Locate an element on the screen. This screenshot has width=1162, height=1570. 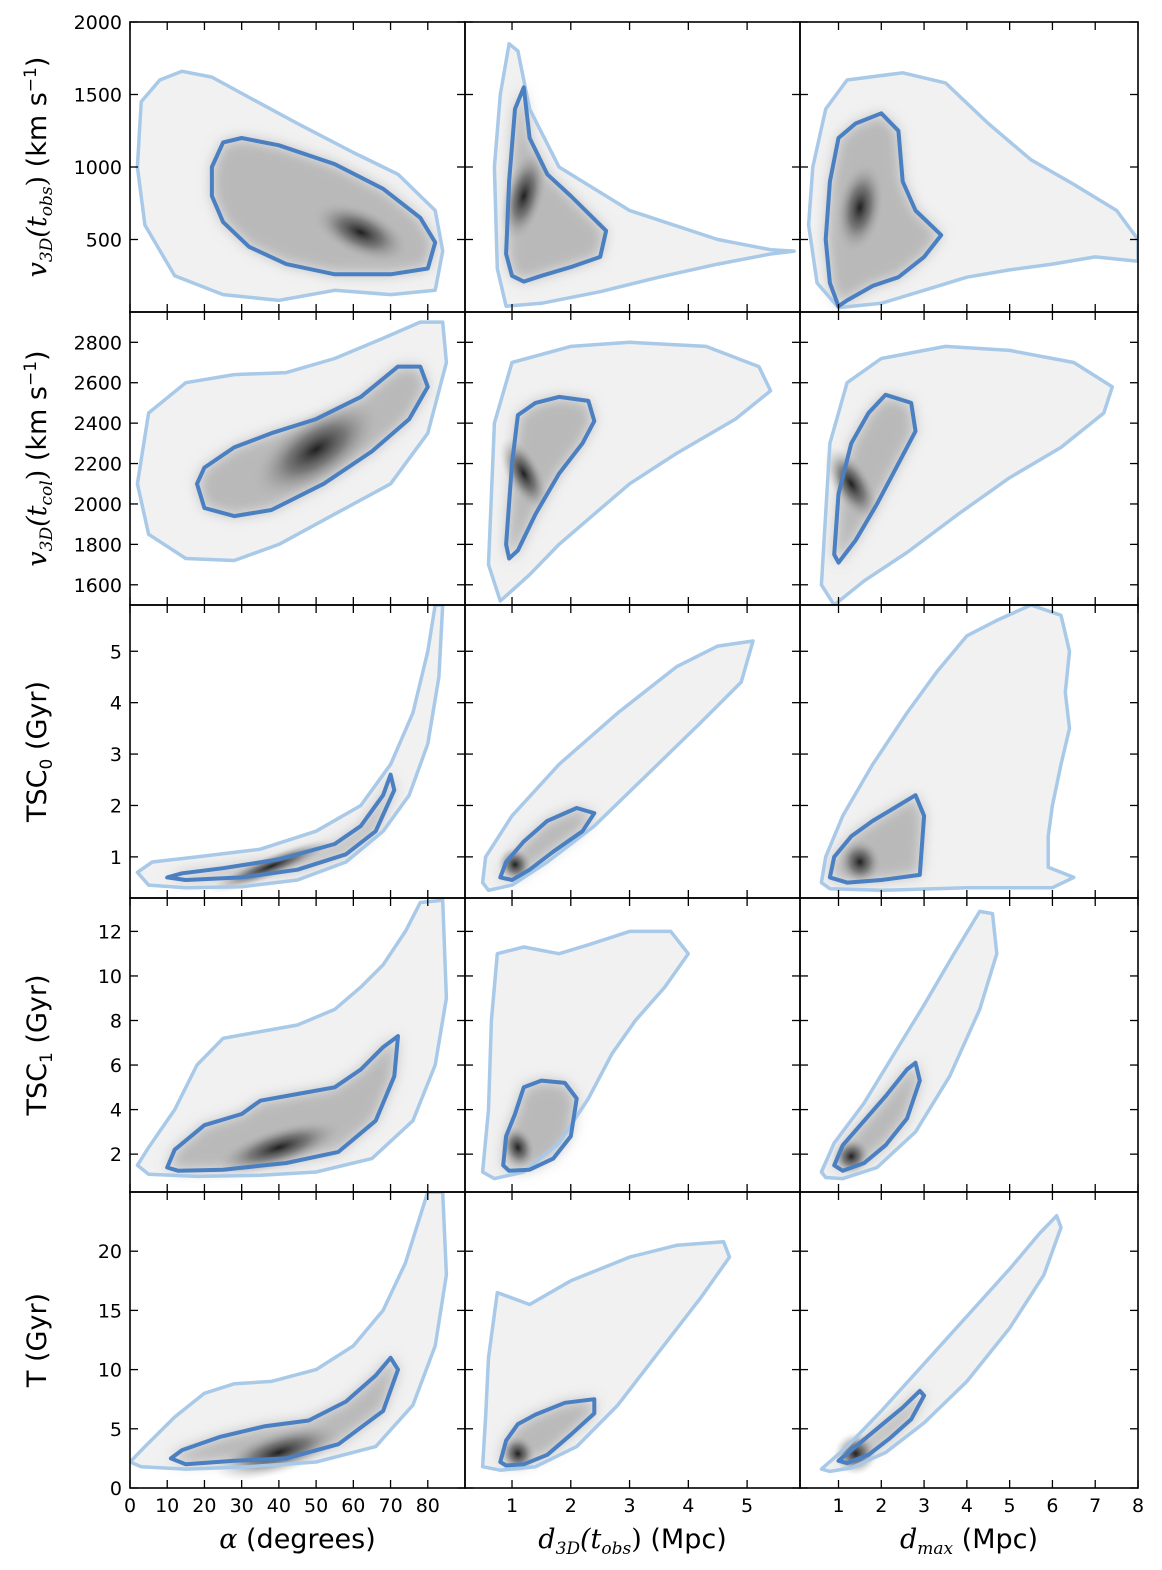
y-tick-label: 0 is located at coordinates (116, 1489).